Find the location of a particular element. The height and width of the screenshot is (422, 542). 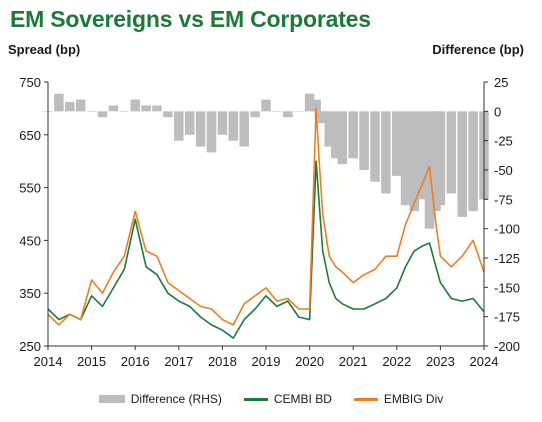

x-tick-label: 2024 is located at coordinates (484, 361).